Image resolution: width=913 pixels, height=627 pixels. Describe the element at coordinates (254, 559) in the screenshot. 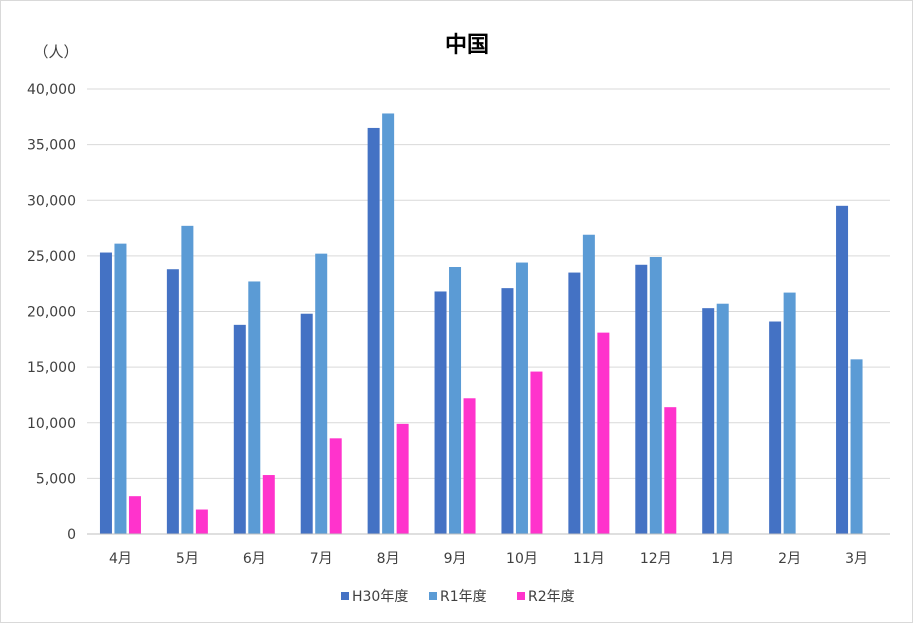

I see `x-tick-label: 6月` at that location.